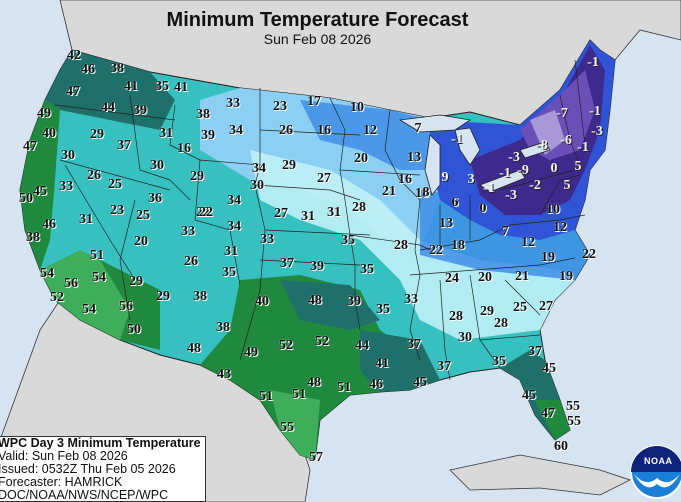 This screenshot has height=502, width=681. I want to click on temperature-label: 22, so click(436, 250).